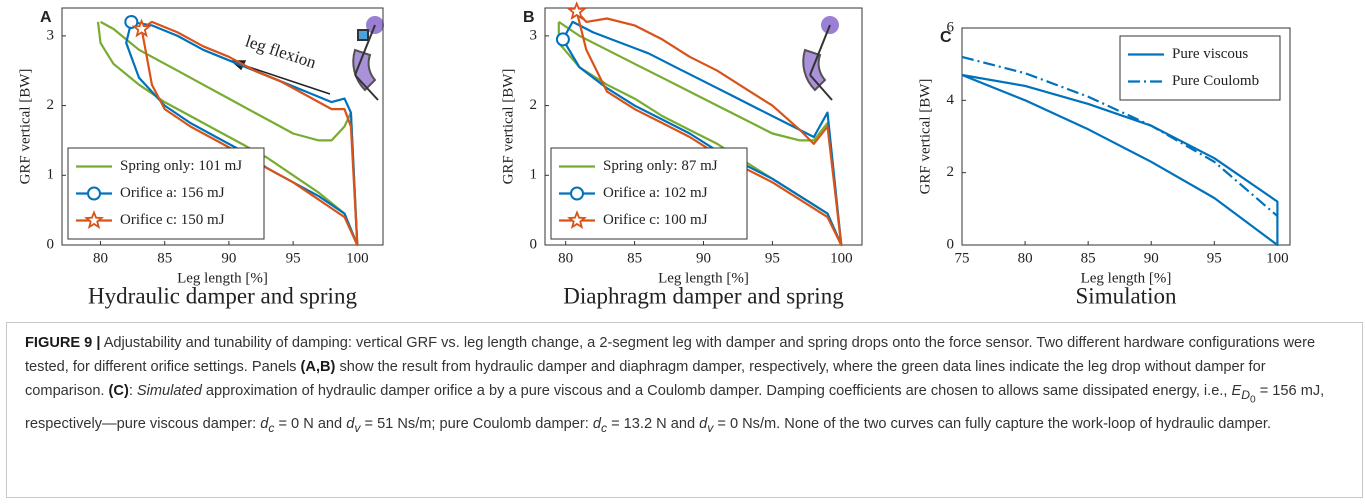  Describe the element at coordinates (63, 343) in the screenshot. I see `caption-run: FIGURE 9 |` at that location.